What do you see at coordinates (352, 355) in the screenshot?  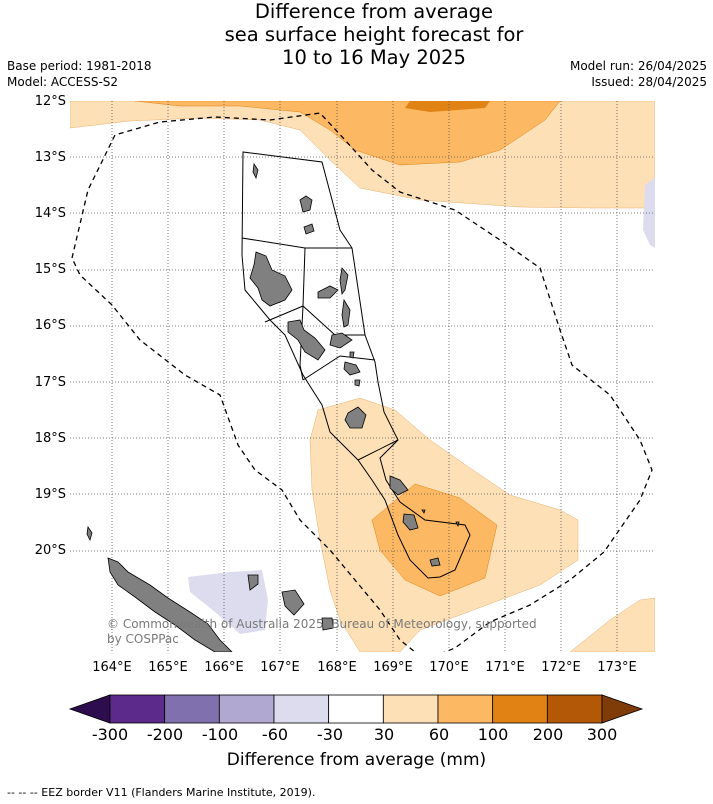 I see `island-paama` at bounding box center [352, 355].